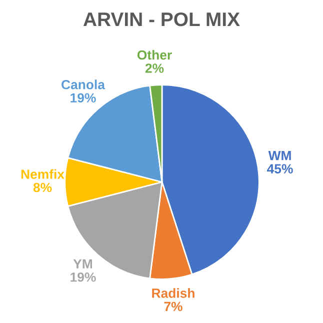 The image size is (323, 323). What do you see at coordinates (84, 85) in the screenshot?
I see `slice-label: Canola` at bounding box center [84, 85].